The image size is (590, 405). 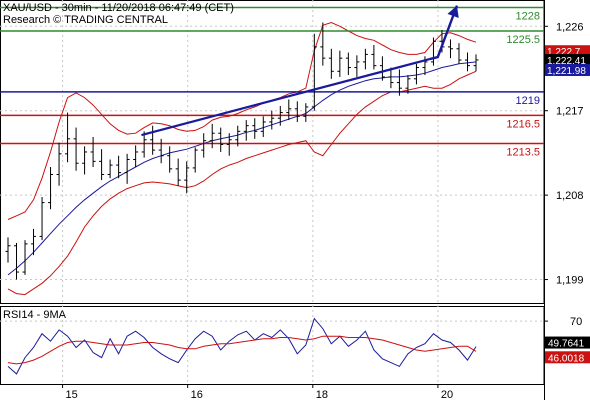 What do you see at coordinates (85, 20) in the screenshot?
I see `chart-source: Research © TRADING CENTRAL` at bounding box center [85, 20].